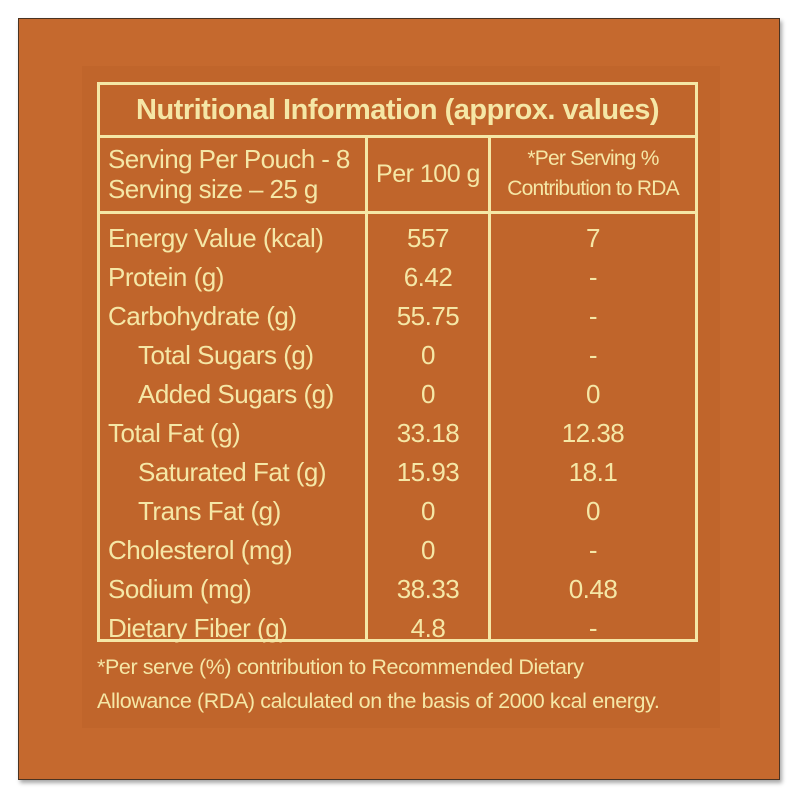 Image resolution: width=800 pixels, height=800 pixels. Describe the element at coordinates (593, 238) in the screenshot. I see `rda-value: 7` at that location.